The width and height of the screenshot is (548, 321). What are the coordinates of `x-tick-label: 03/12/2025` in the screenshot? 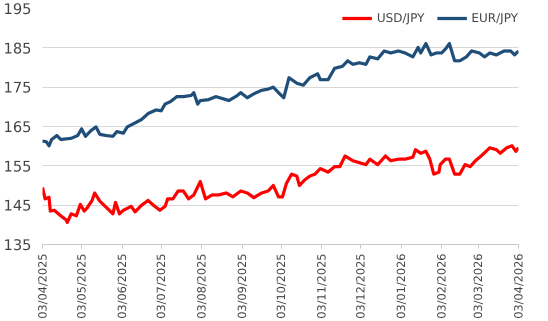 It's located at (361, 286).